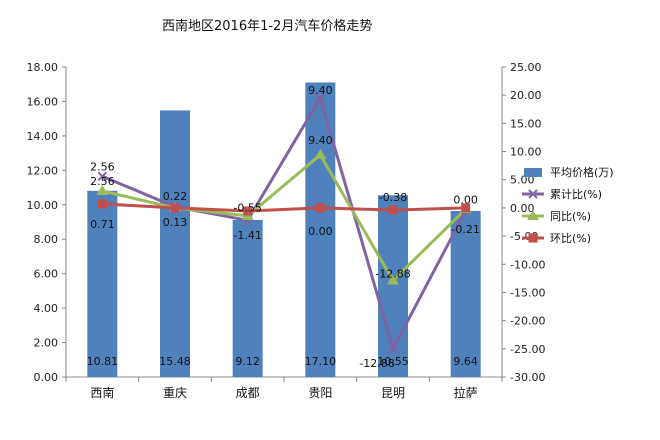 Image resolution: width=660 pixels, height=440 pixels. What do you see at coordinates (393, 393) in the screenshot?
I see `x-axis-category-label: 昆明` at bounding box center [393, 393].